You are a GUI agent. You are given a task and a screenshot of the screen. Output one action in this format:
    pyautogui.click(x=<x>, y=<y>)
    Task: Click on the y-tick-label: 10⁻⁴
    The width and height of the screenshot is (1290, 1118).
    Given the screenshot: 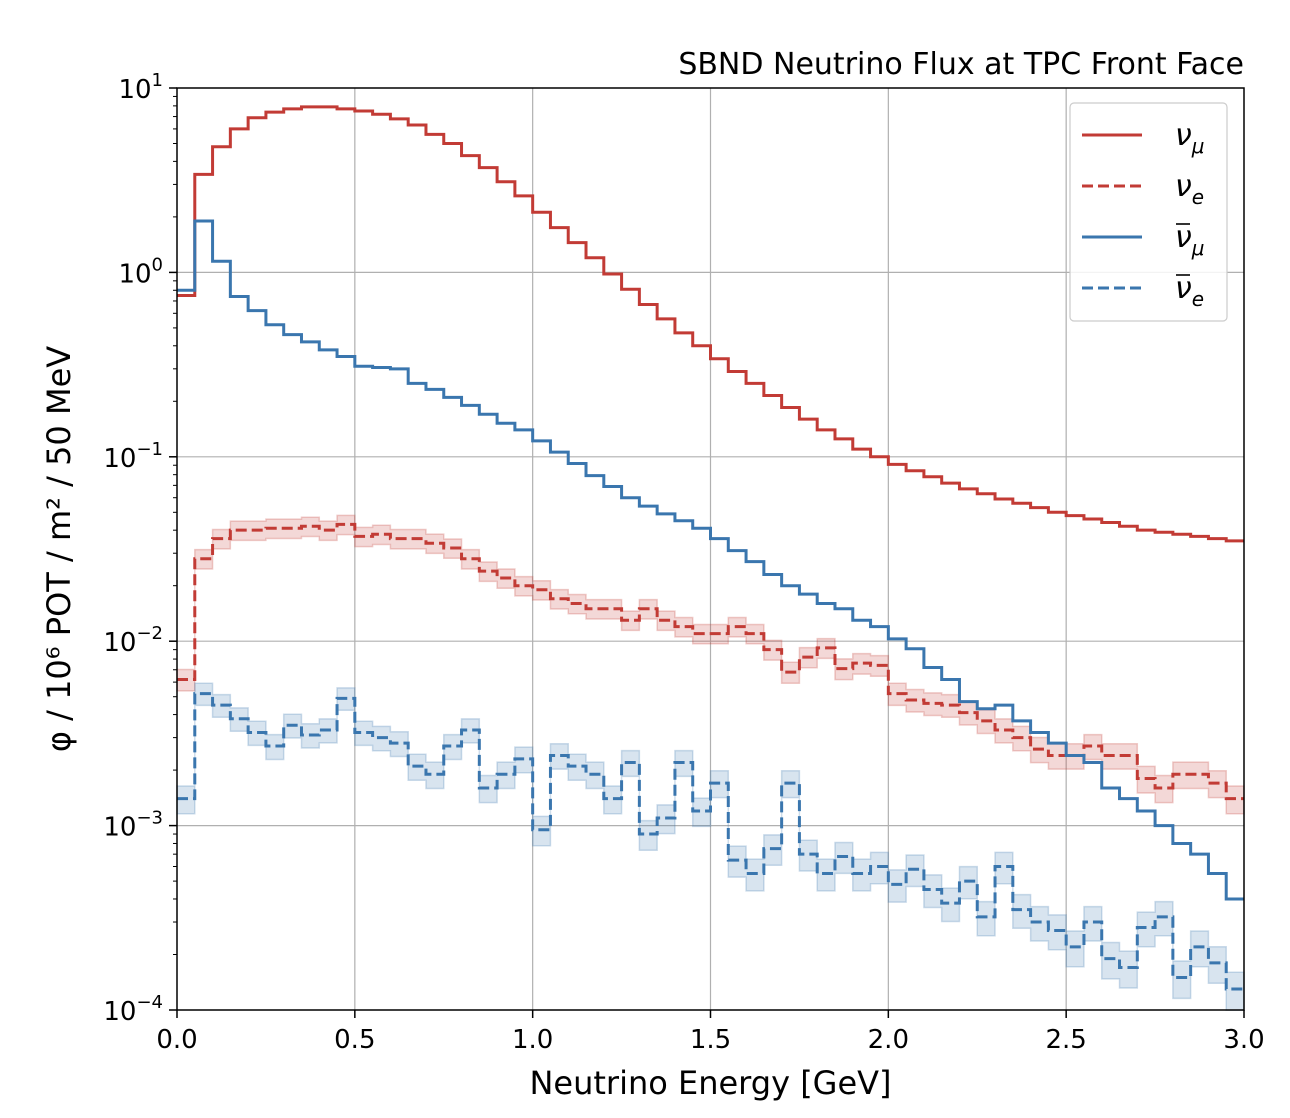 What is the action you would take?
    pyautogui.click(x=133, y=1009)
    